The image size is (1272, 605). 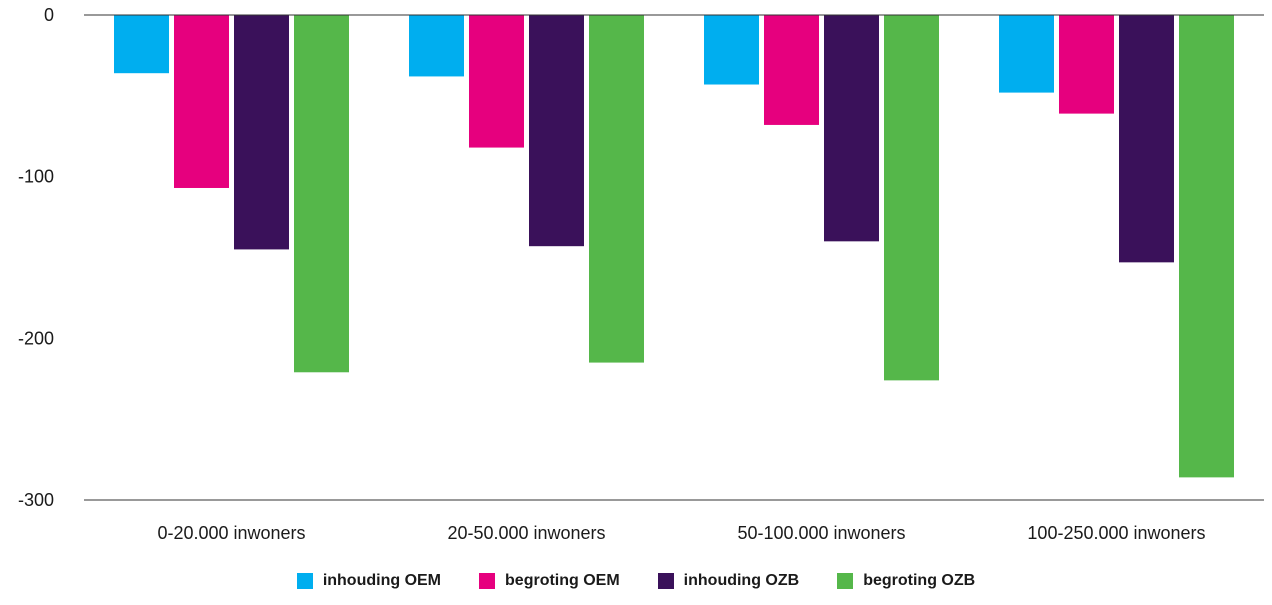 I want to click on x-category-label: 100-250.000 inwoners, so click(x=1116, y=533).